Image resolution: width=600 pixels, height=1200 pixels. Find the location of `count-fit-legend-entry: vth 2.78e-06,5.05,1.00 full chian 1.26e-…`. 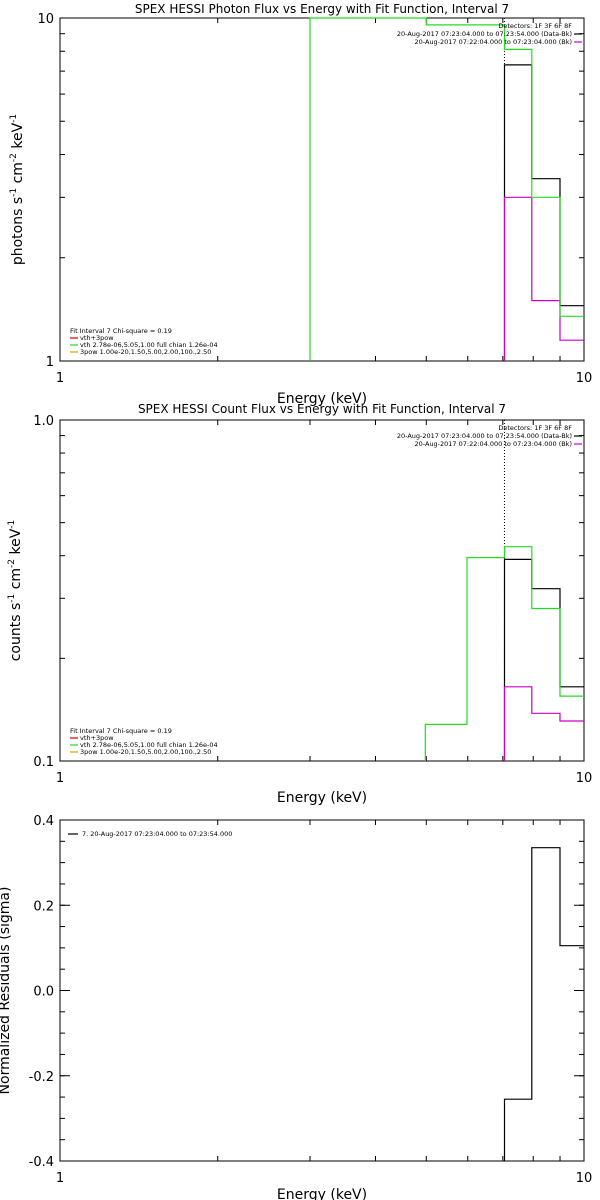

count-fit-legend-entry: vth 2.78e-06,5.05,1.00 full chian 1.26e-… is located at coordinates (149, 745).